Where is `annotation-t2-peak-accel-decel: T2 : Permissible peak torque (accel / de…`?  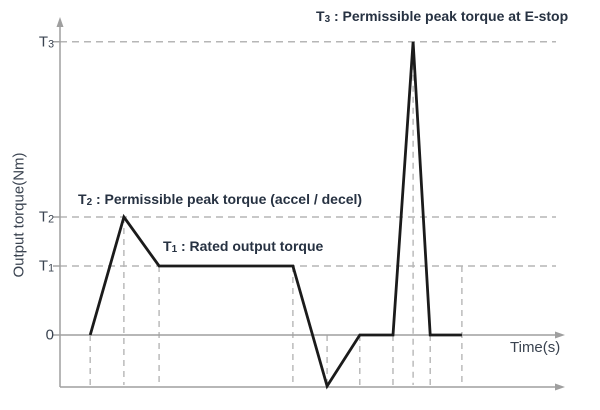
annotation-t2-peak-accel-decel: T2 : Permissible peak torque (accel / de… is located at coordinates (220, 199).